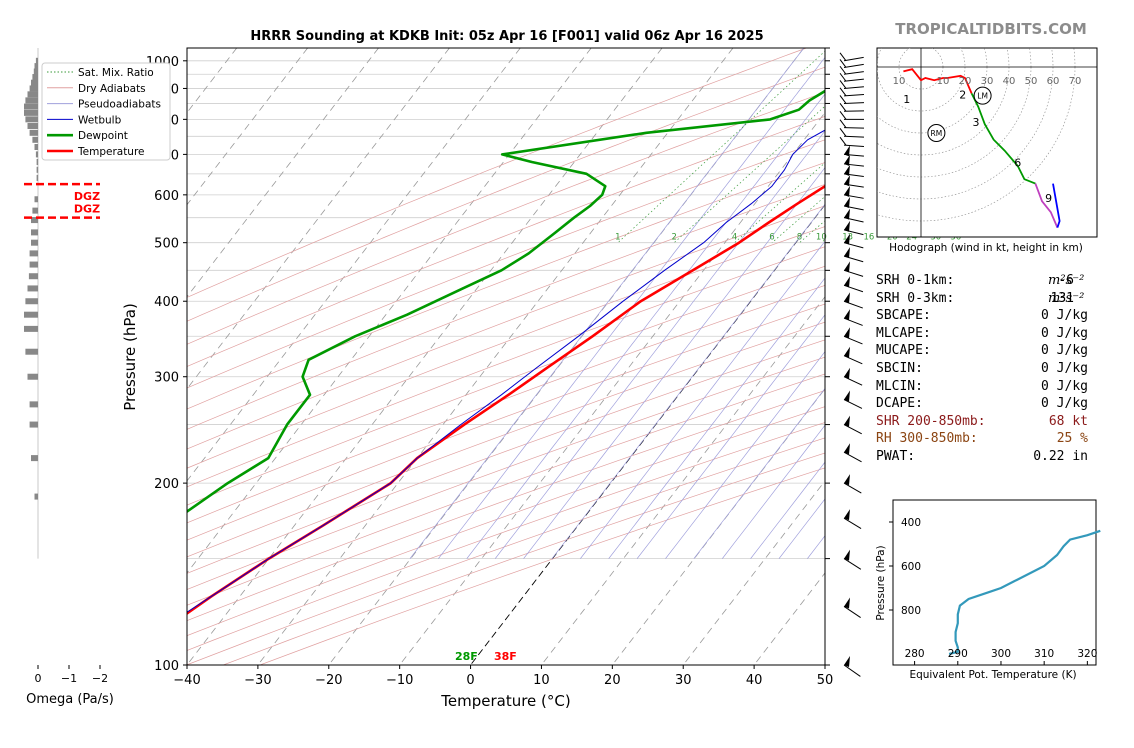 This screenshot has width=1134, height=748. What do you see at coordinates (466, 656) in the screenshot?
I see `surface-dewpoint-label: 28F` at bounding box center [466, 656].